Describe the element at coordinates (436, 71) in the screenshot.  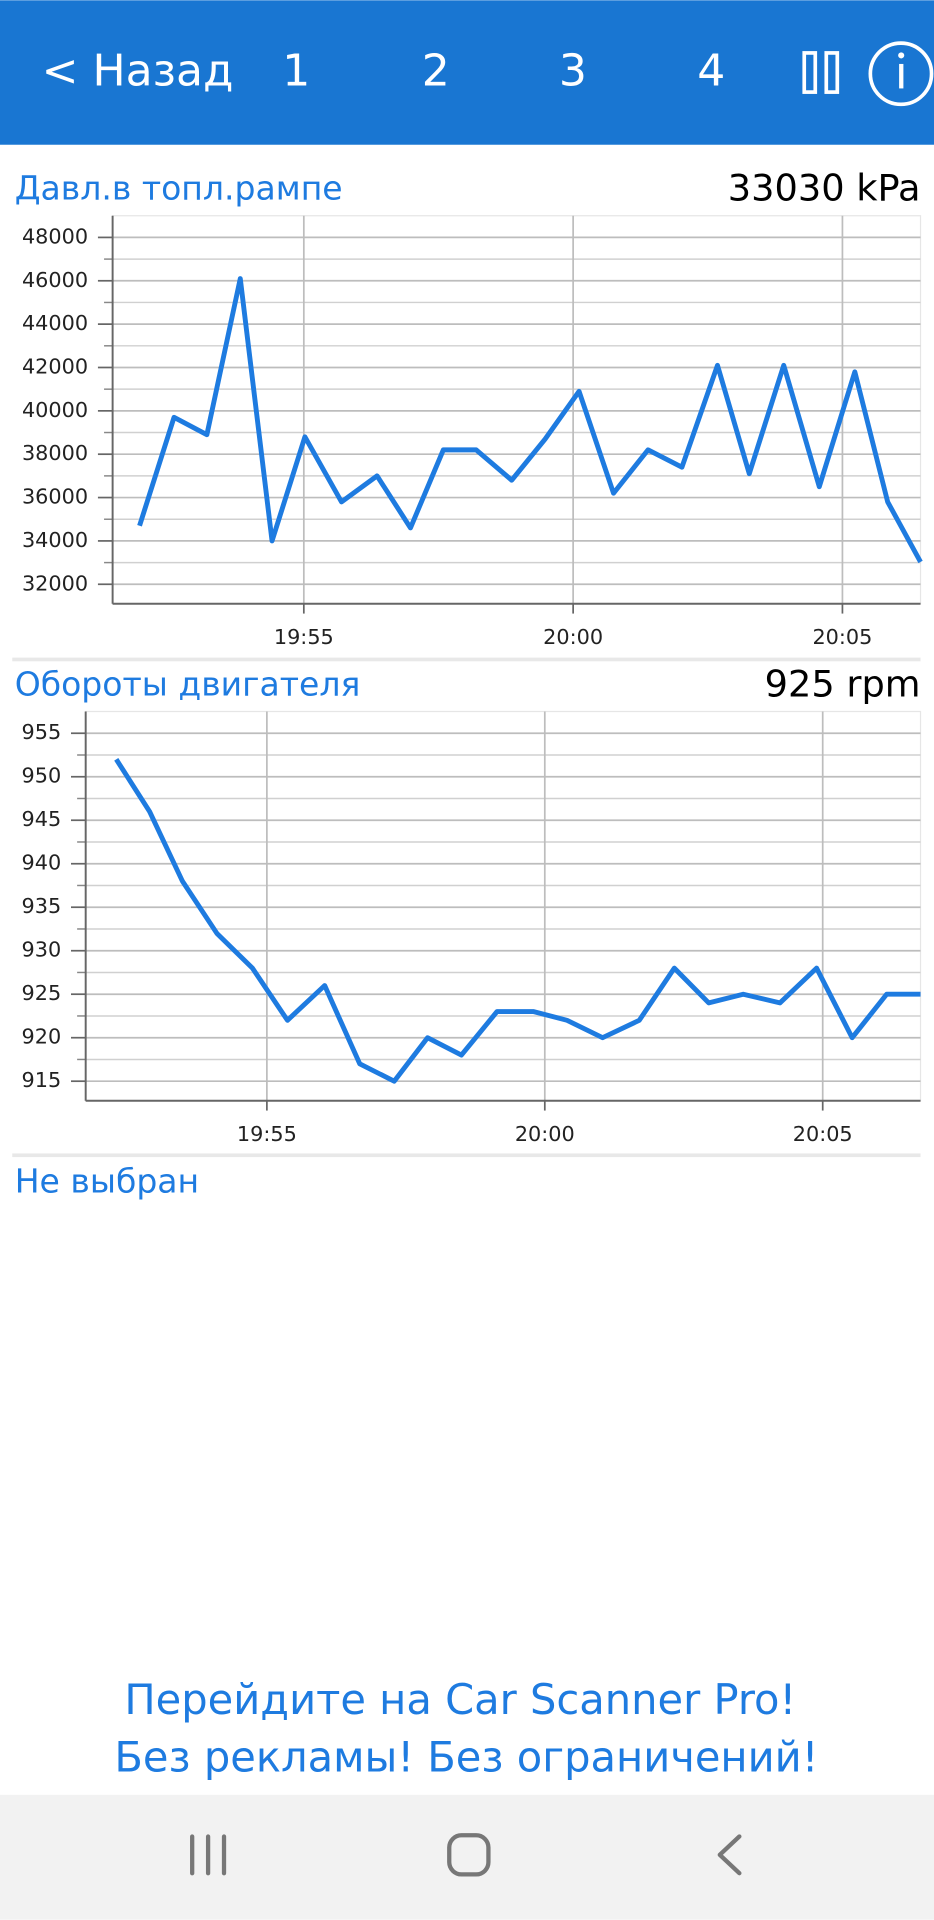
I see `tab: 2` at that location.